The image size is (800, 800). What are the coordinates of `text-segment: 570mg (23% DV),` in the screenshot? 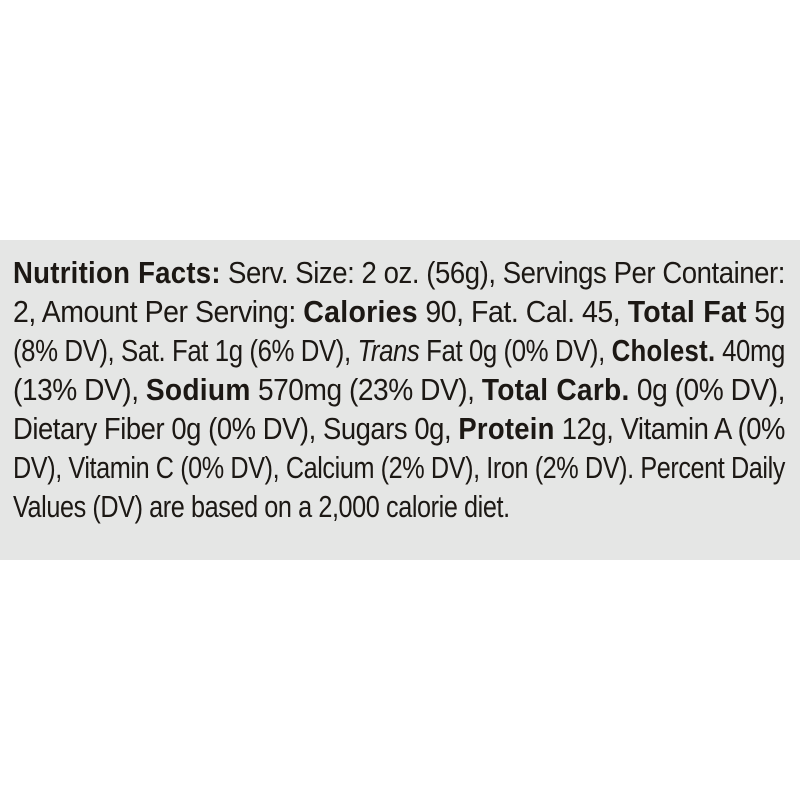 It's located at (366, 389).